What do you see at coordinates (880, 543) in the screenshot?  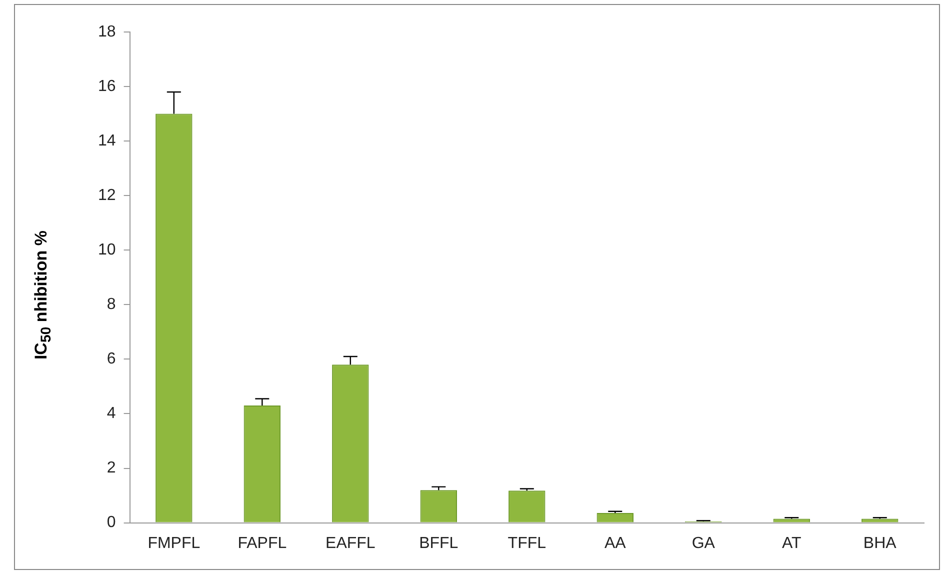 I see `x-tick-label: BHA` at bounding box center [880, 543].